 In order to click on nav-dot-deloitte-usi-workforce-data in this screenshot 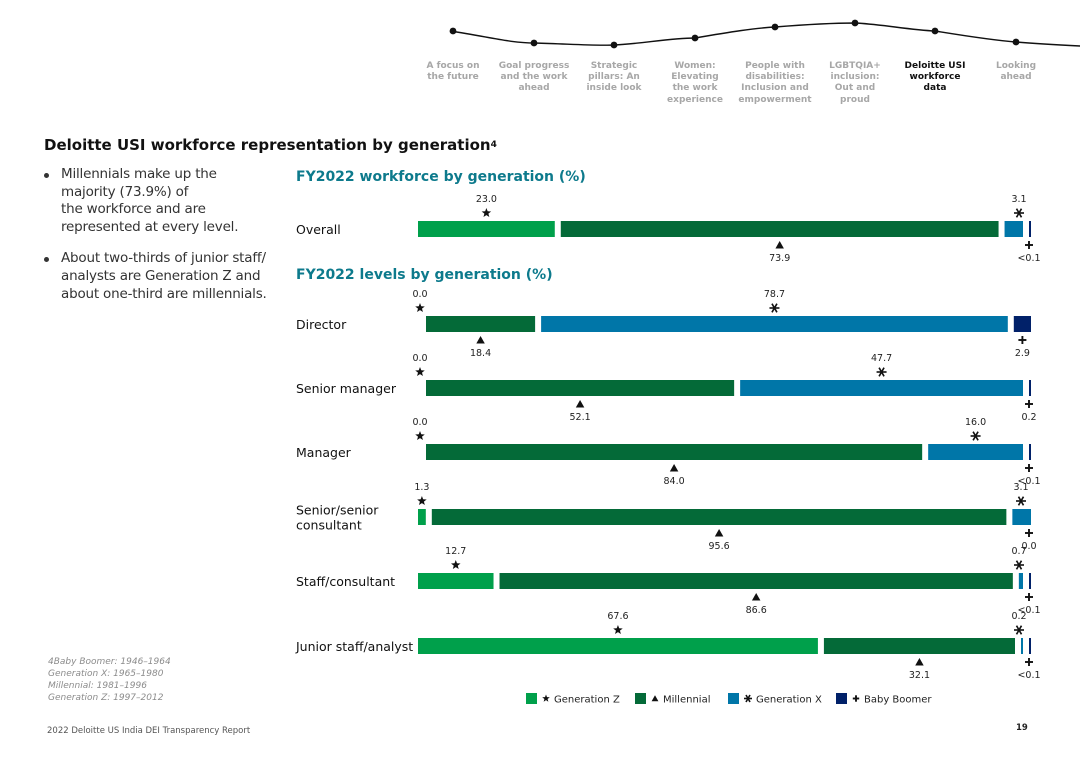, I will do `click(935, 31)`.